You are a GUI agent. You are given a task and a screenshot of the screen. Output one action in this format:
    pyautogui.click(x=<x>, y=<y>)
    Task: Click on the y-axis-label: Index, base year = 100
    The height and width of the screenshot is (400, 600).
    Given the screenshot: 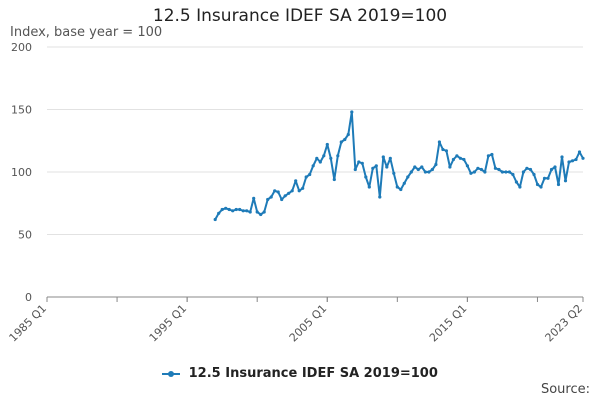 What is the action you would take?
    pyautogui.click(x=86, y=32)
    